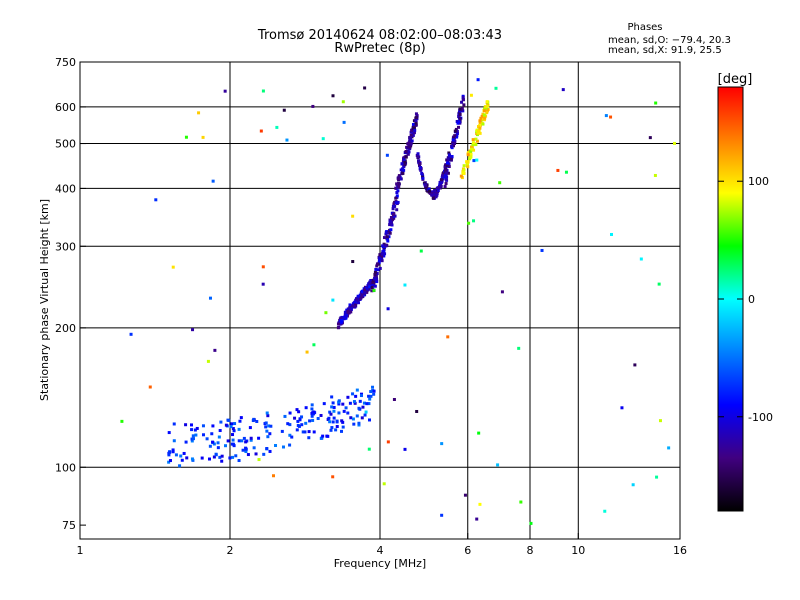  What do you see at coordinates (69, 525) in the screenshot?
I see `y-tick-label: 75` at bounding box center [69, 525].